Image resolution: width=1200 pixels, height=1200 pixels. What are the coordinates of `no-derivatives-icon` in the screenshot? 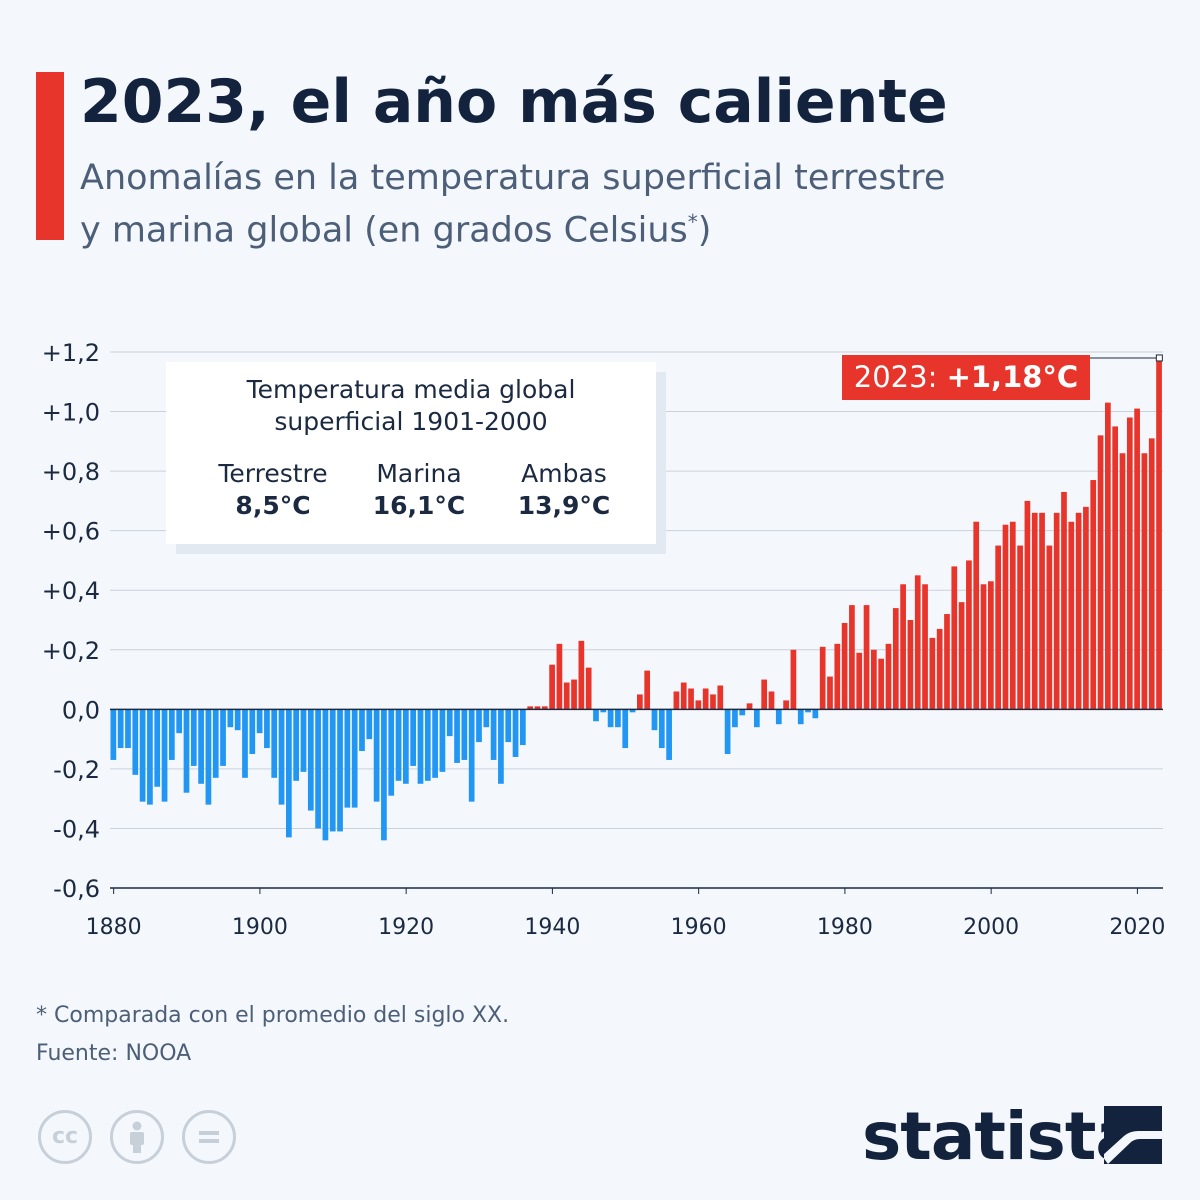 It's located at (209, 1137).